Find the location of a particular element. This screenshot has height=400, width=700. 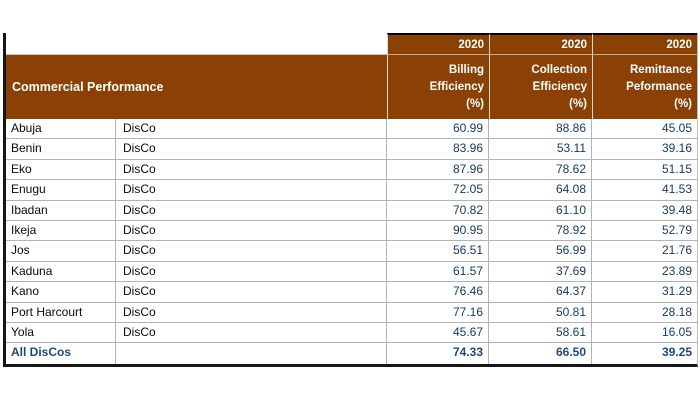

remittance-value-cell: 45.05 is located at coordinates (644, 129).